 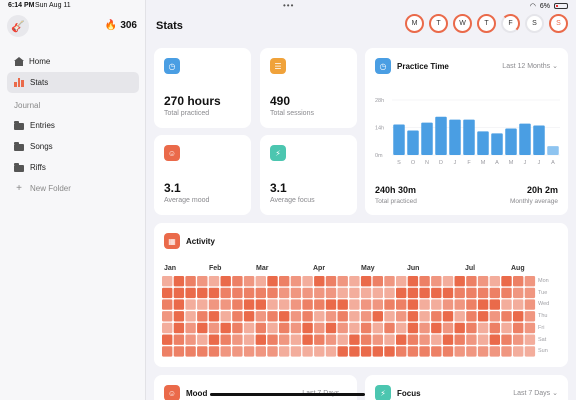 What do you see at coordinates (121, 25) in the screenshot?
I see `streak-counter: 🔥 306` at bounding box center [121, 25].